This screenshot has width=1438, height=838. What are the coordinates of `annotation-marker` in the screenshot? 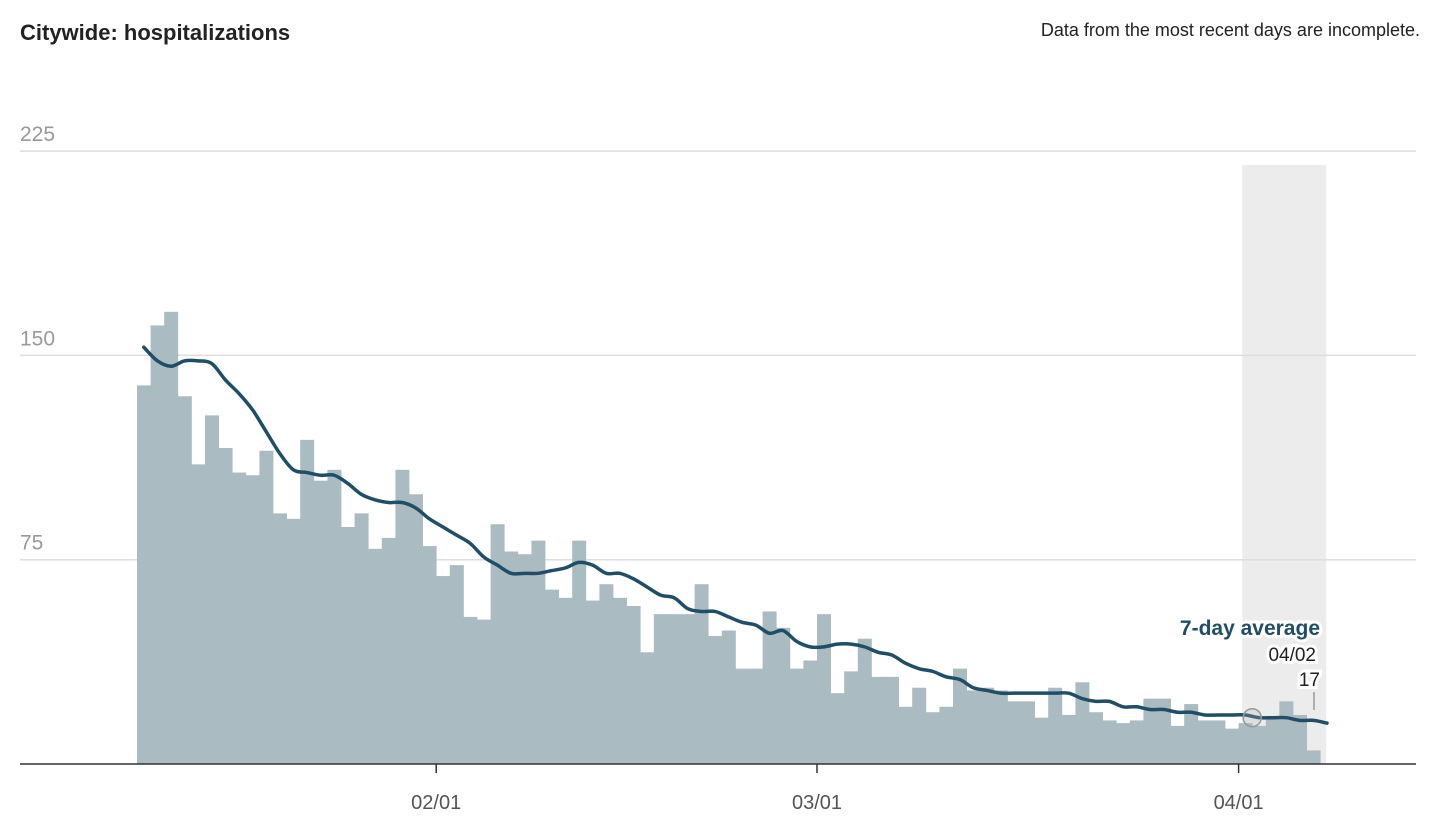 It's located at (1252, 717).